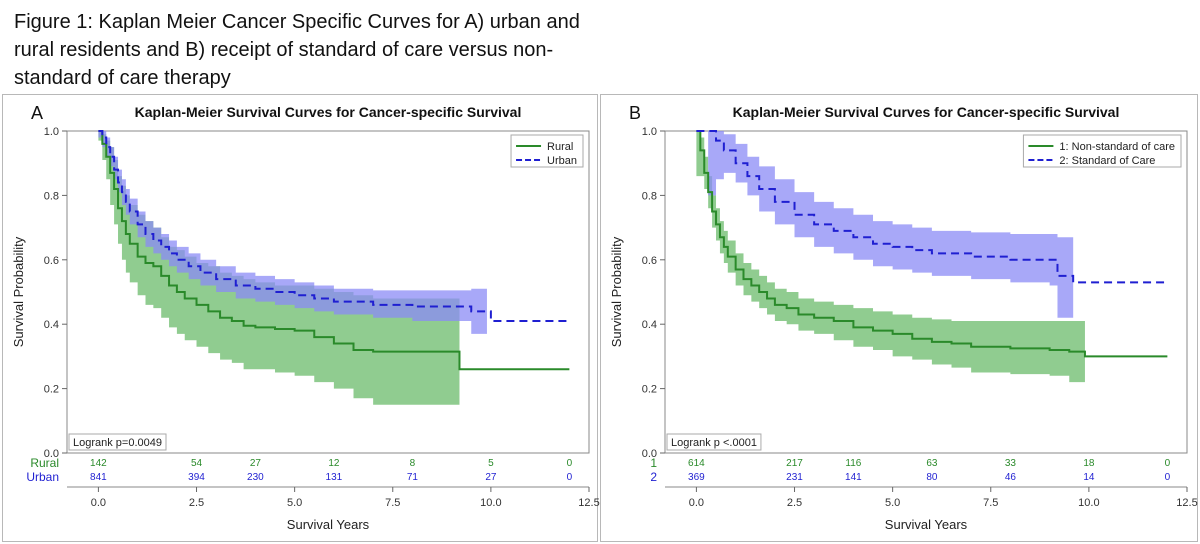 The image size is (1200, 544). Describe the element at coordinates (932, 463) in the screenshot. I see `at-risk-count: 63` at that location.